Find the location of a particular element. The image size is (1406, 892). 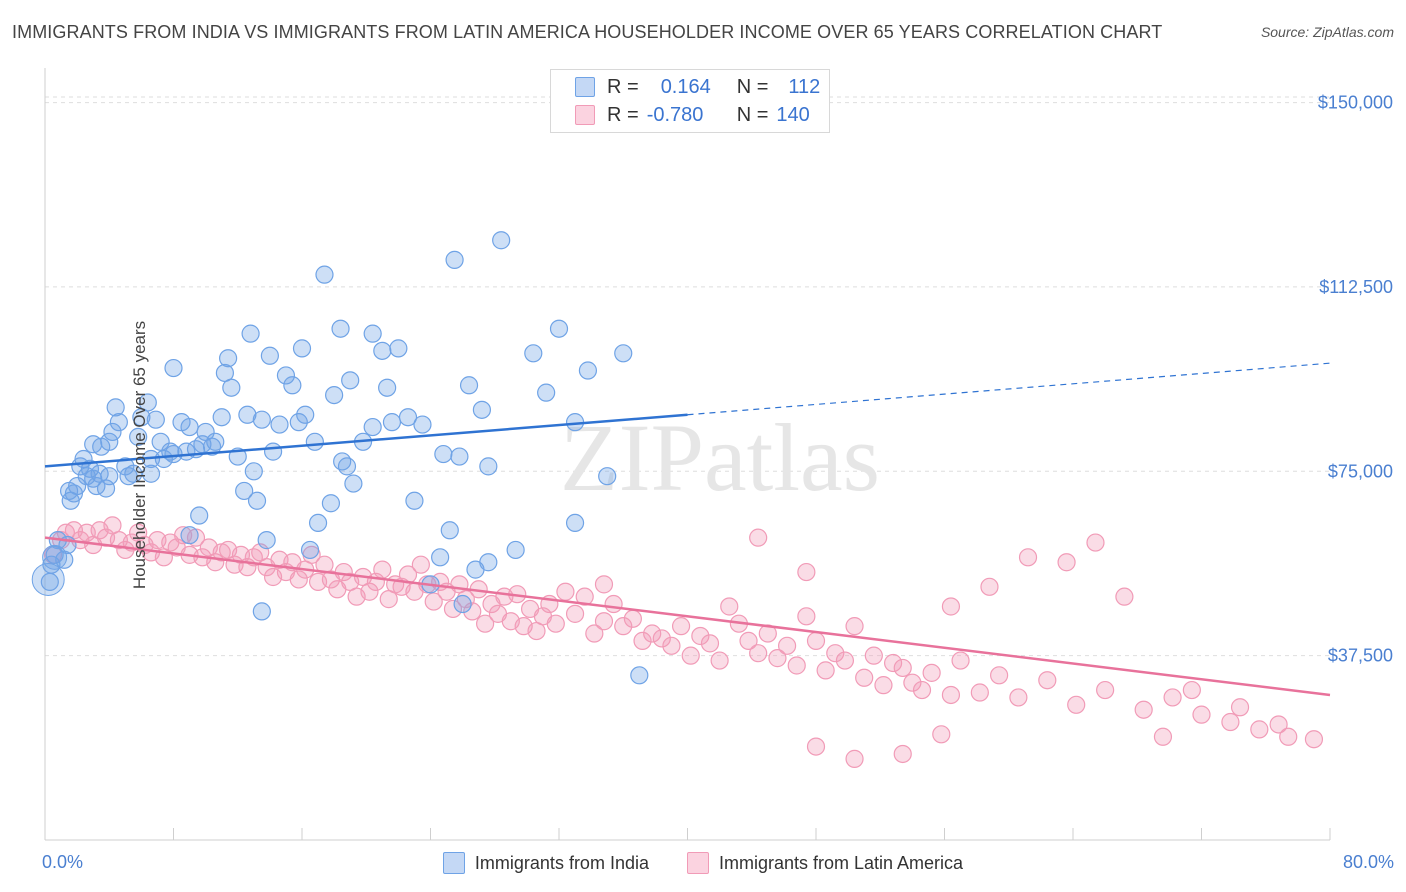

correlation-legend: R = 0.164 N = 112 R = -0.780 N = 140 is located at coordinates (690, 101).